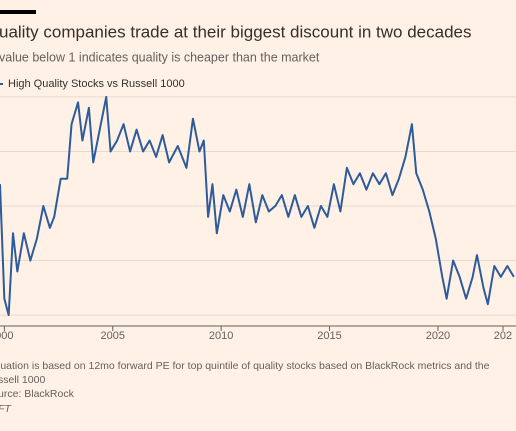 This screenshot has height=431, width=516. What do you see at coordinates (112, 336) in the screenshot?
I see `x-tick-label: 2005` at bounding box center [112, 336].